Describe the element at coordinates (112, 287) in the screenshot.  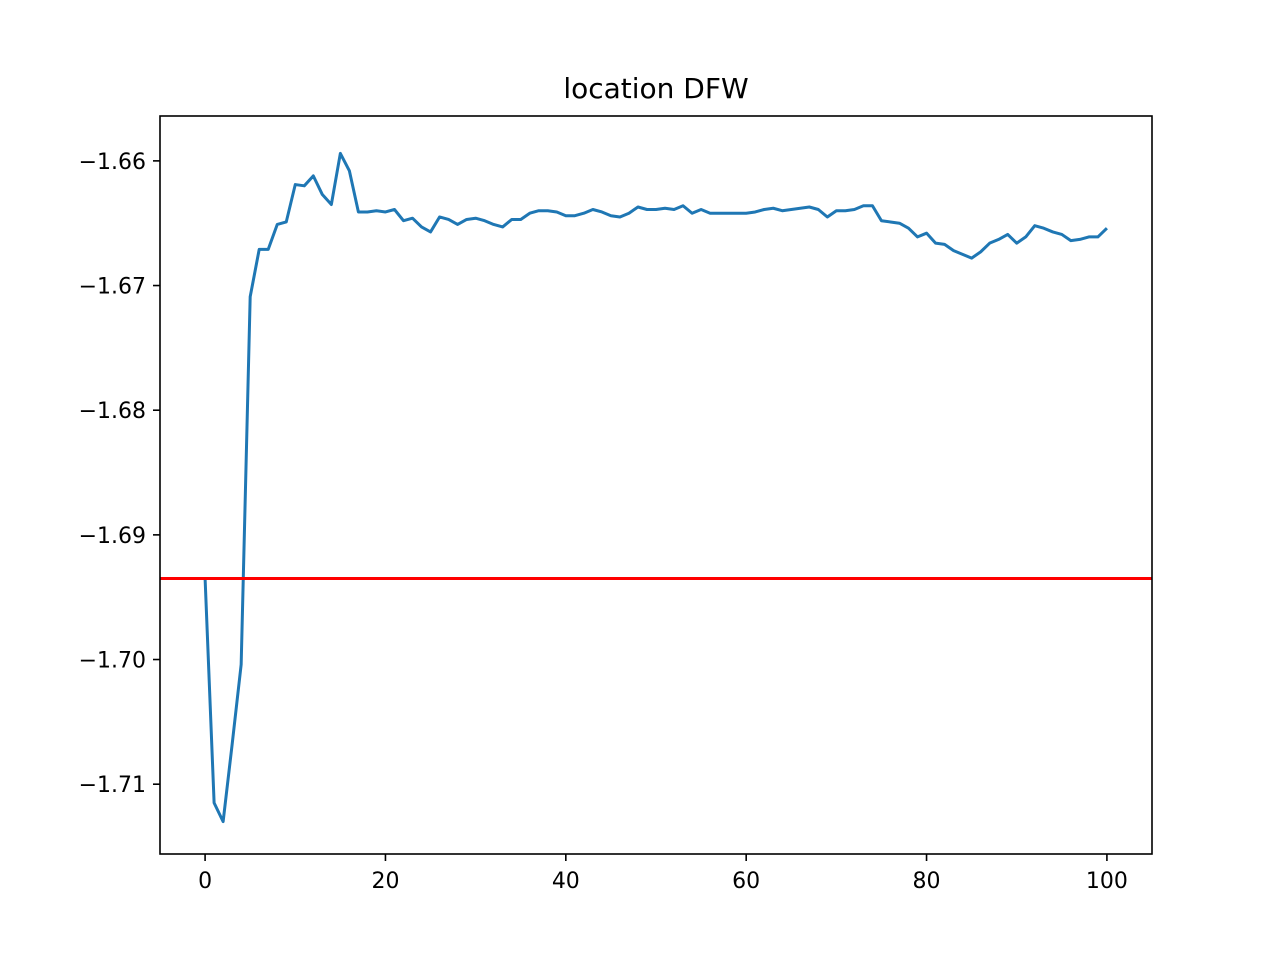
I see `y-tick-label: −1.67` at that location.